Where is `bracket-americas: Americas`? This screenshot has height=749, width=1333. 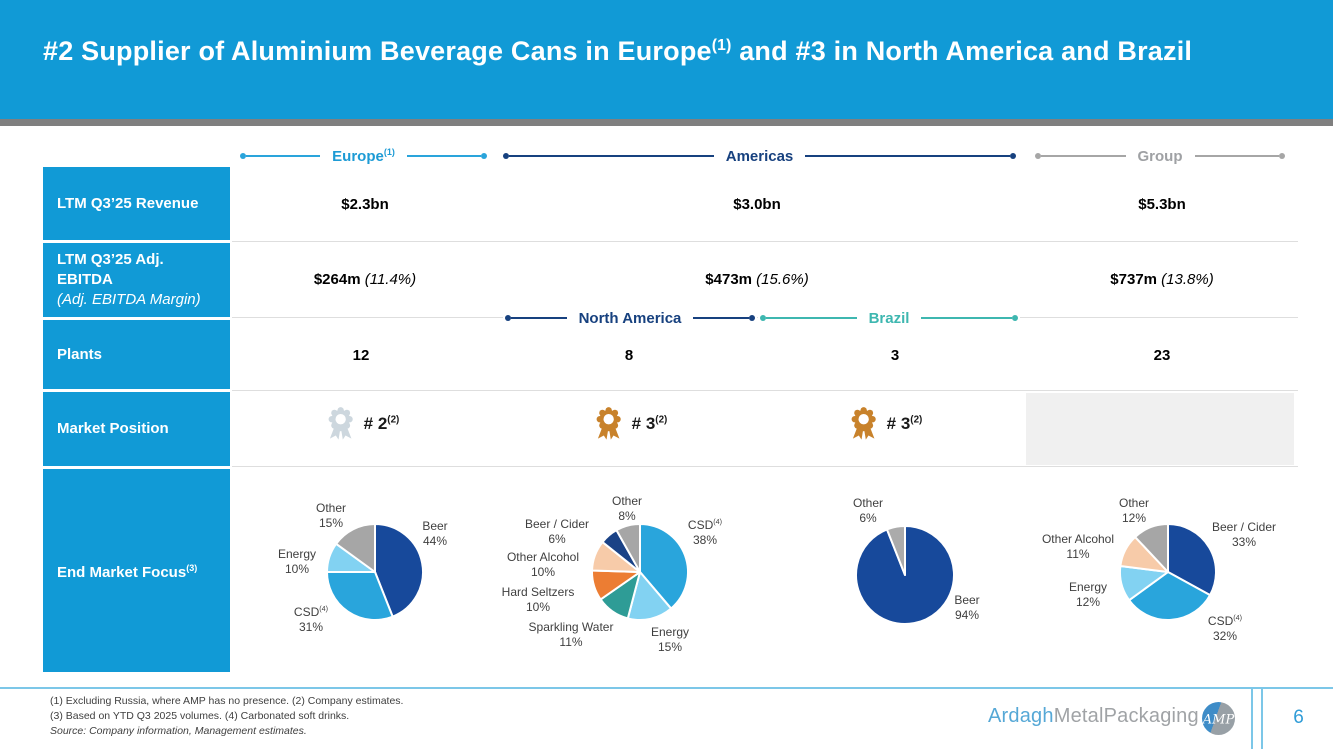 bracket-americas: Americas is located at coordinates (760, 156).